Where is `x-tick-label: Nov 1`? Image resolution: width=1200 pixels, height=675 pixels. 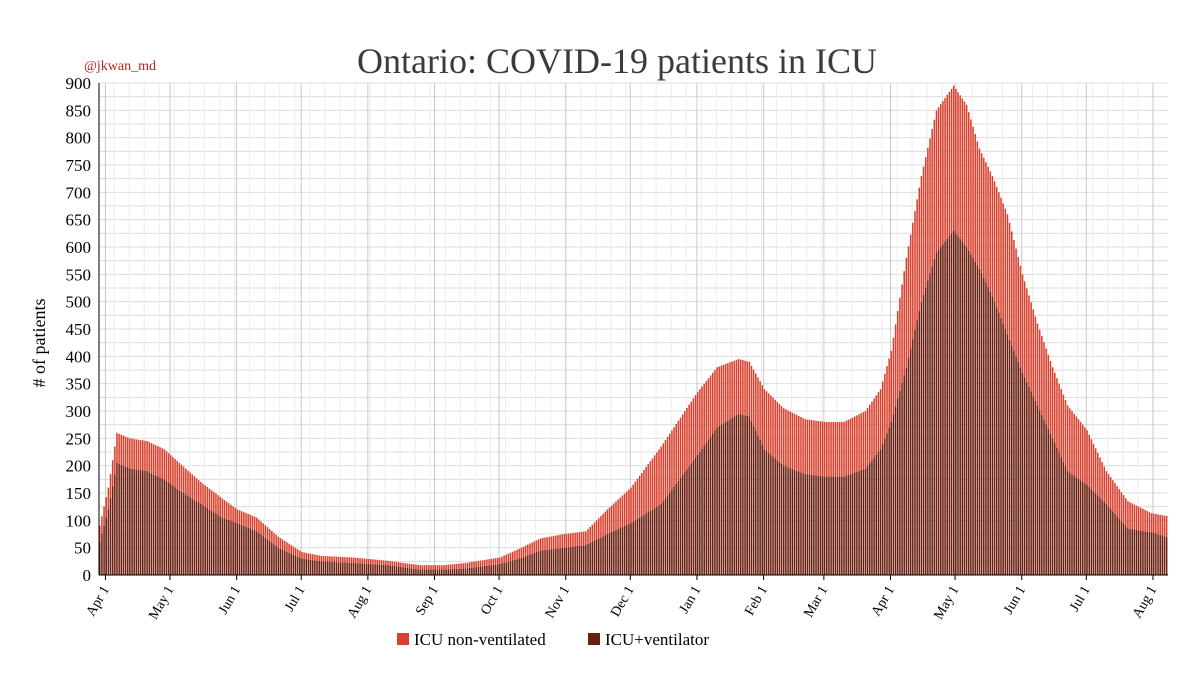 x-tick-label: Nov 1 is located at coordinates (558, 602).